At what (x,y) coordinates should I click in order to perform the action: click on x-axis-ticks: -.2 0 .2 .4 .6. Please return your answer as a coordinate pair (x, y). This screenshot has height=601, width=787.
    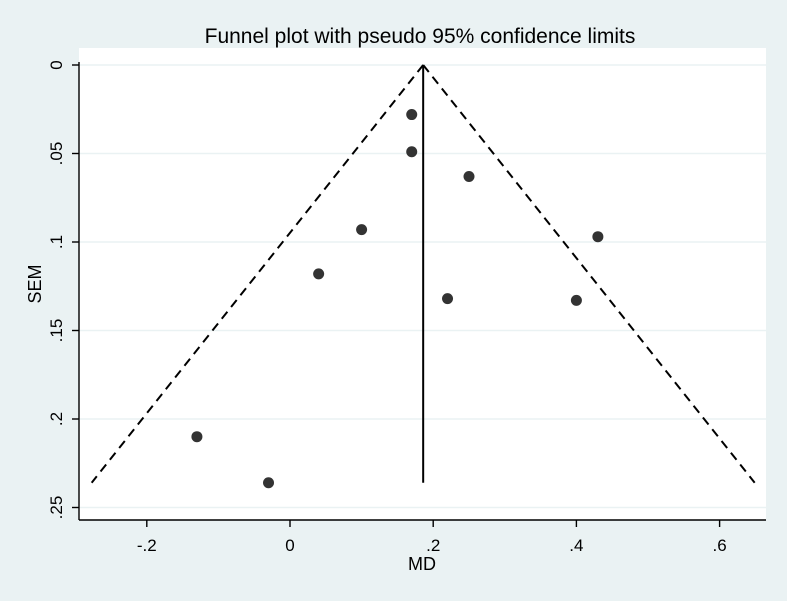
    Looking at the image, I should click on (432, 537).